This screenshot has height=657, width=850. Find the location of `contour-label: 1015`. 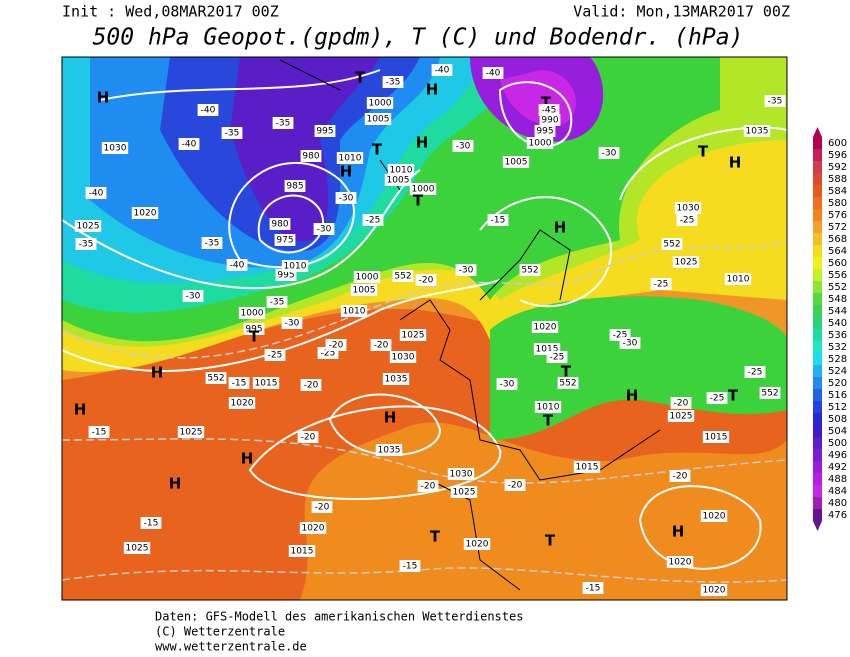

contour-label: 1015 is located at coordinates (547, 350).